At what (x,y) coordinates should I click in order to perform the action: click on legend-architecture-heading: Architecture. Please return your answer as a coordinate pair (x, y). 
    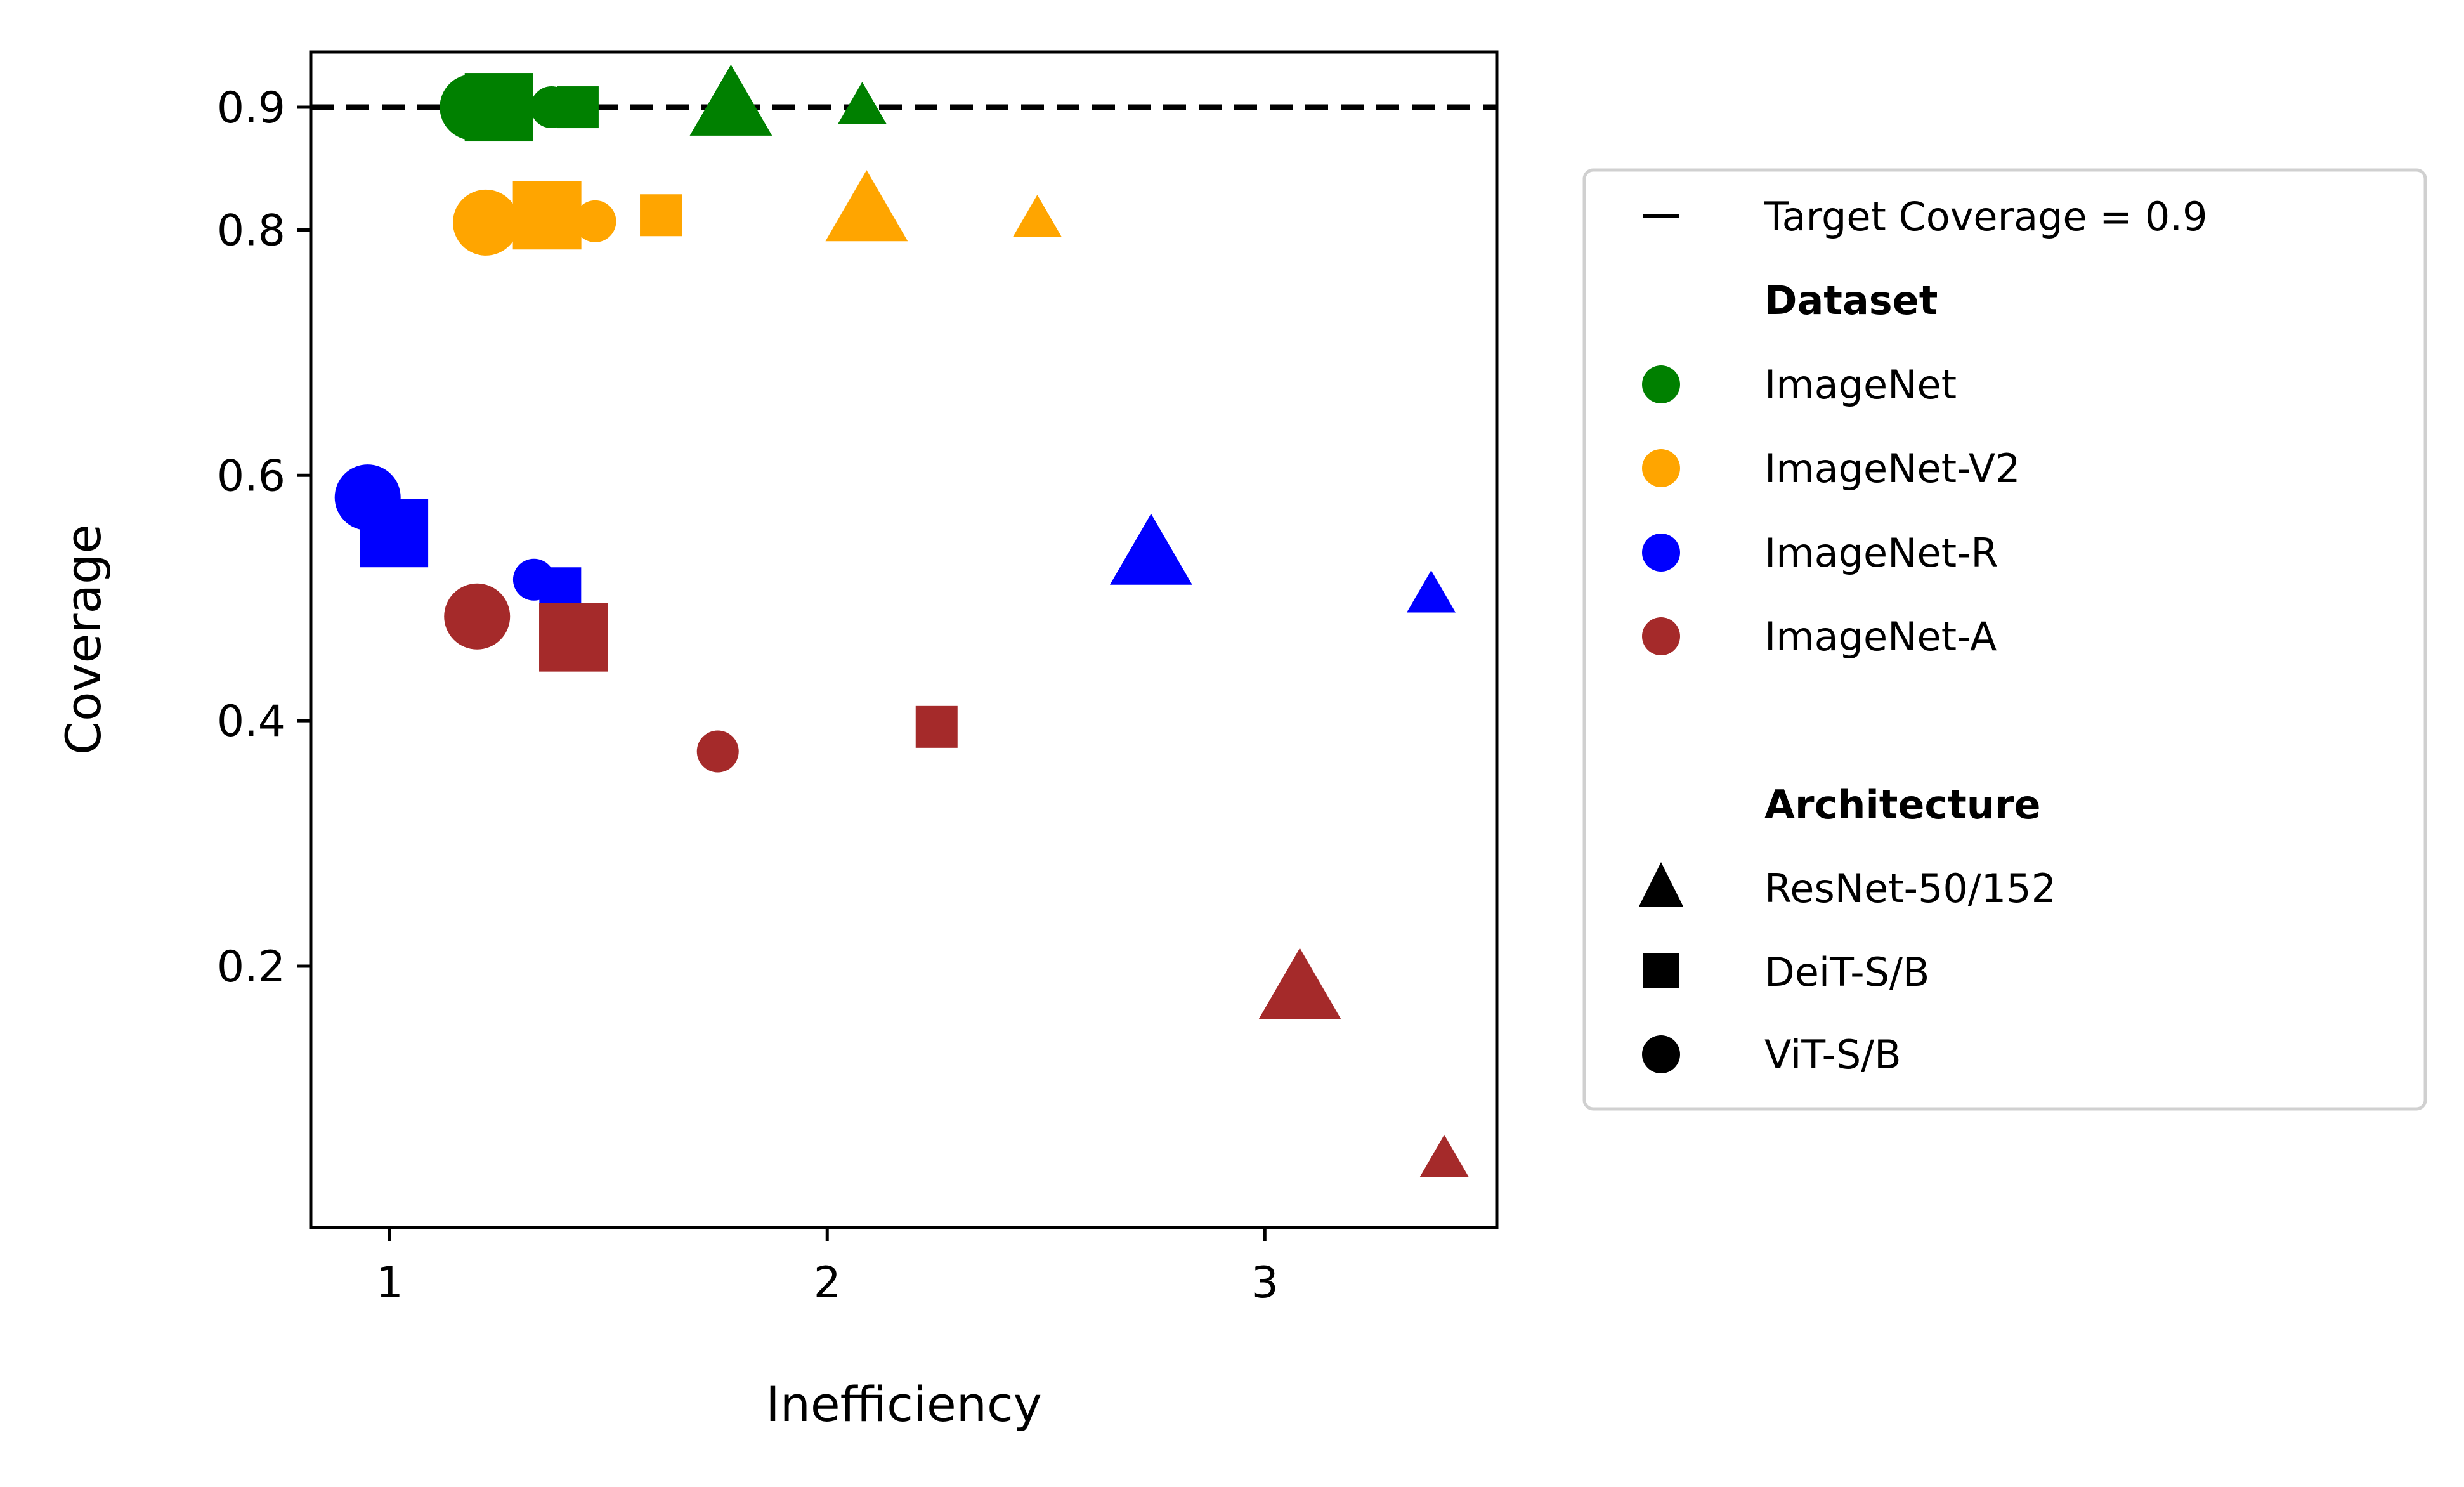
    Looking at the image, I should click on (1902, 805).